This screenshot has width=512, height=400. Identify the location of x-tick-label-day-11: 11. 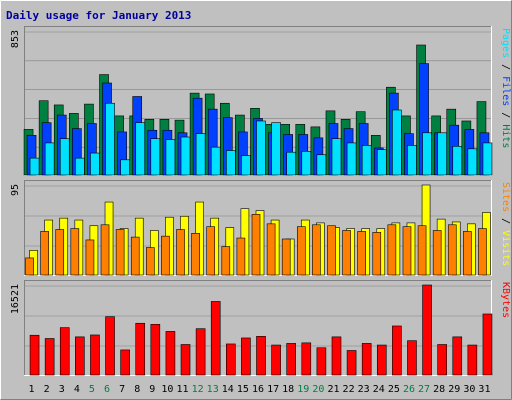
(182, 389).